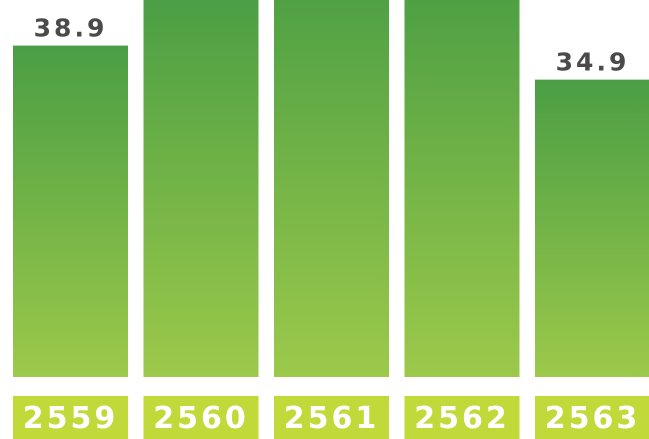 The height and width of the screenshot is (439, 649). I want to click on category-label-2562: 2562, so click(462, 418).